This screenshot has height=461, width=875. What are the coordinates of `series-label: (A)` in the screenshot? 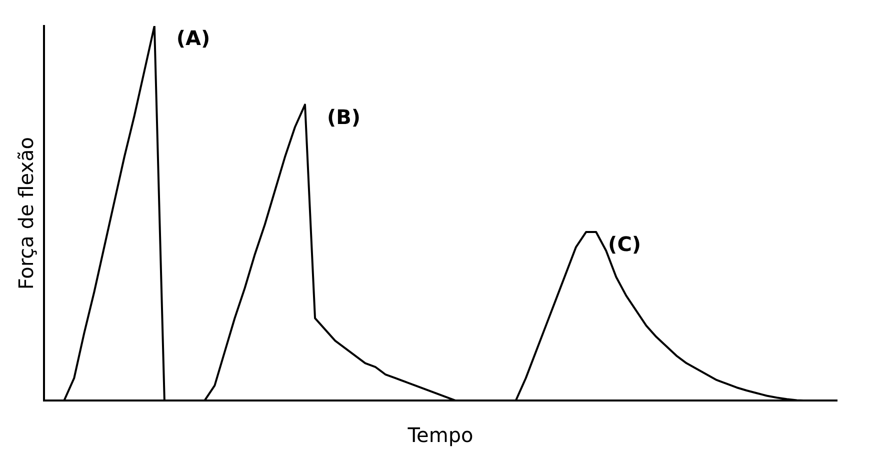 It's located at (193, 38).